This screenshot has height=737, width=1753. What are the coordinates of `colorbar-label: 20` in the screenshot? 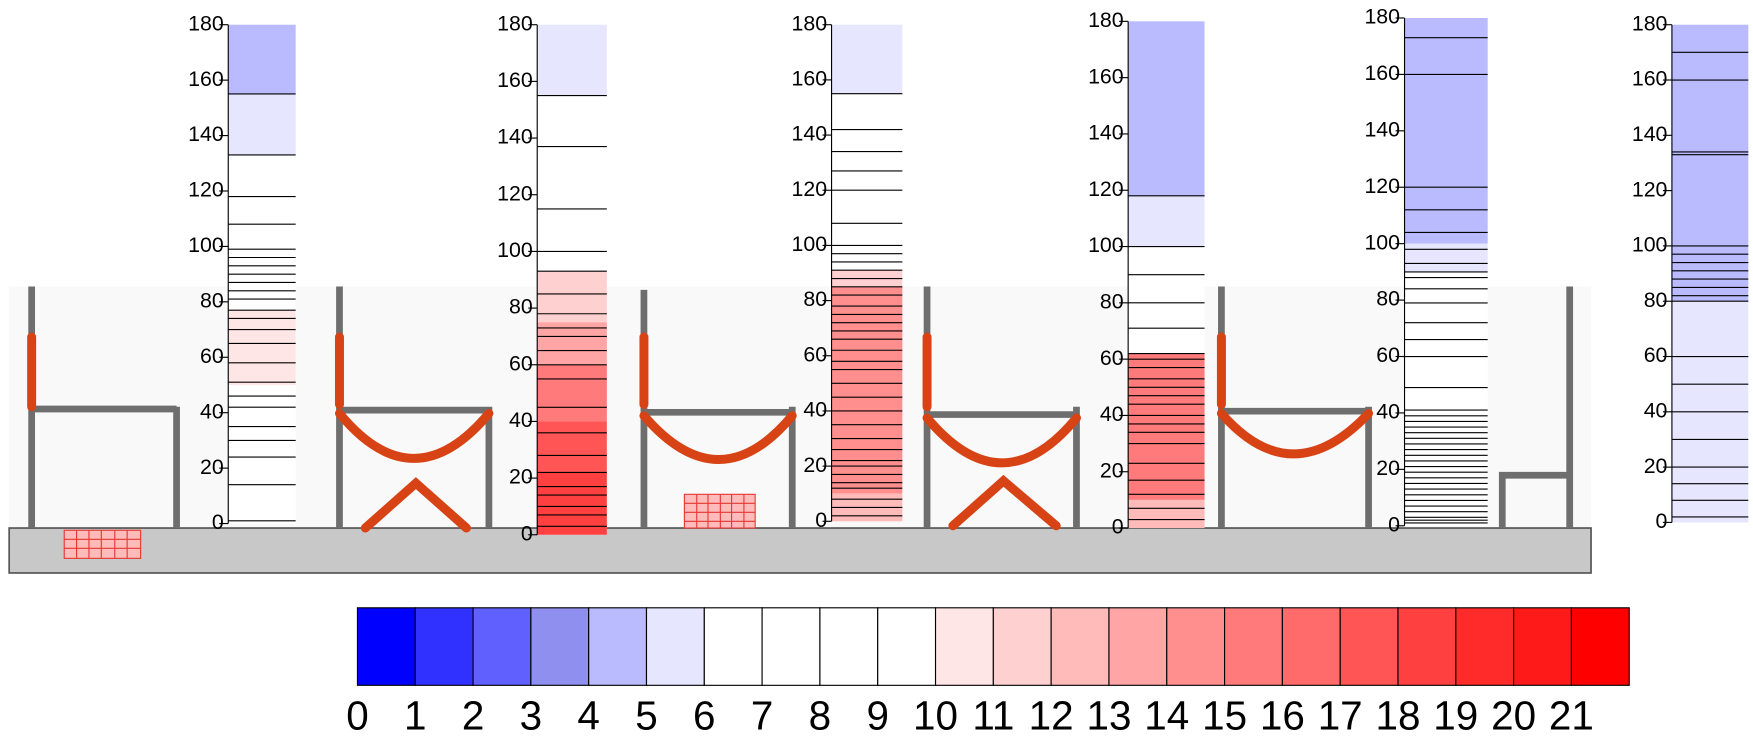 It's located at (1513, 715).